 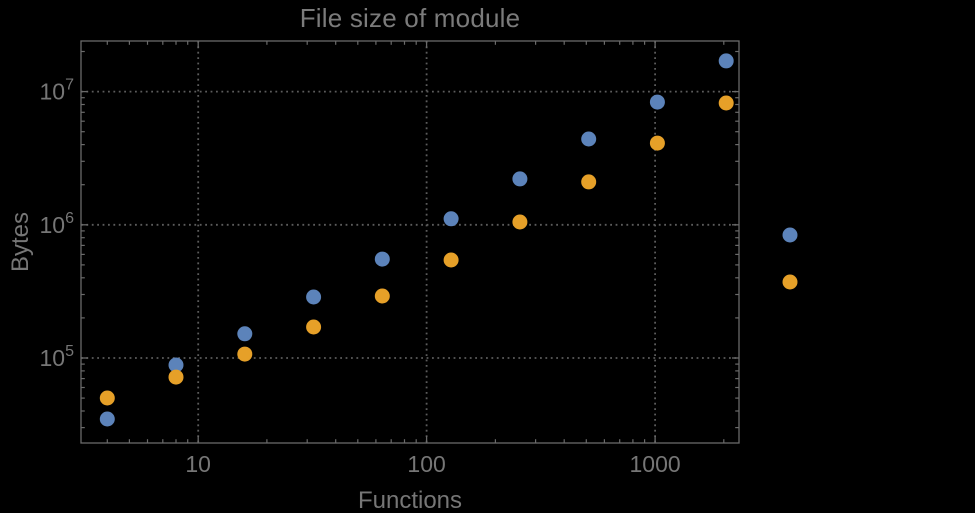 What do you see at coordinates (57, 224) in the screenshot?
I see `y-tick-label: 10⁶` at bounding box center [57, 224].